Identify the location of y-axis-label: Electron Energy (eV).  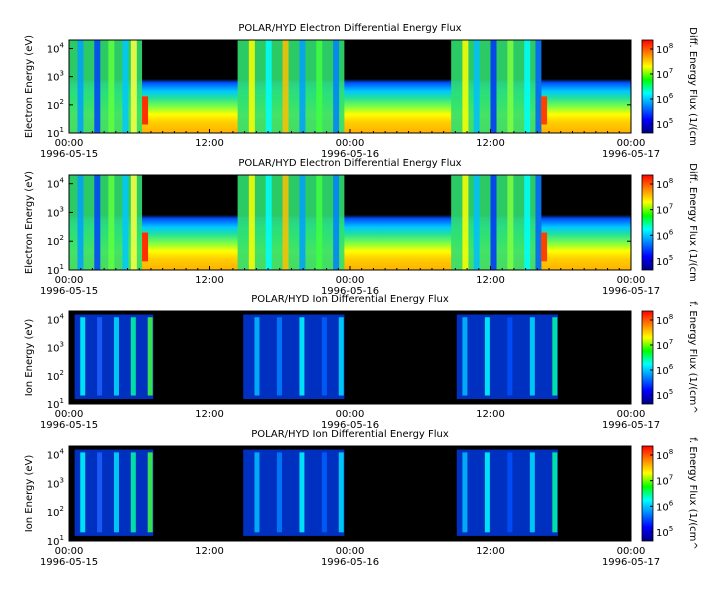
(29, 222).